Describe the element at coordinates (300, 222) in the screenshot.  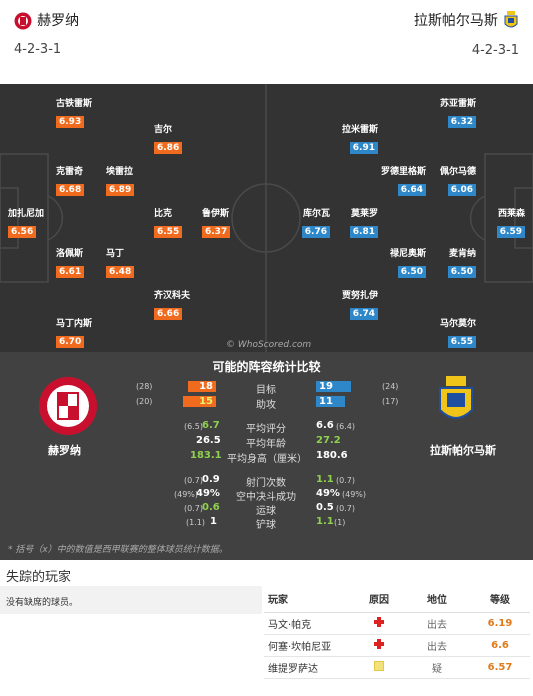
I see `away-player: 库尔瓦 6.76` at that location.